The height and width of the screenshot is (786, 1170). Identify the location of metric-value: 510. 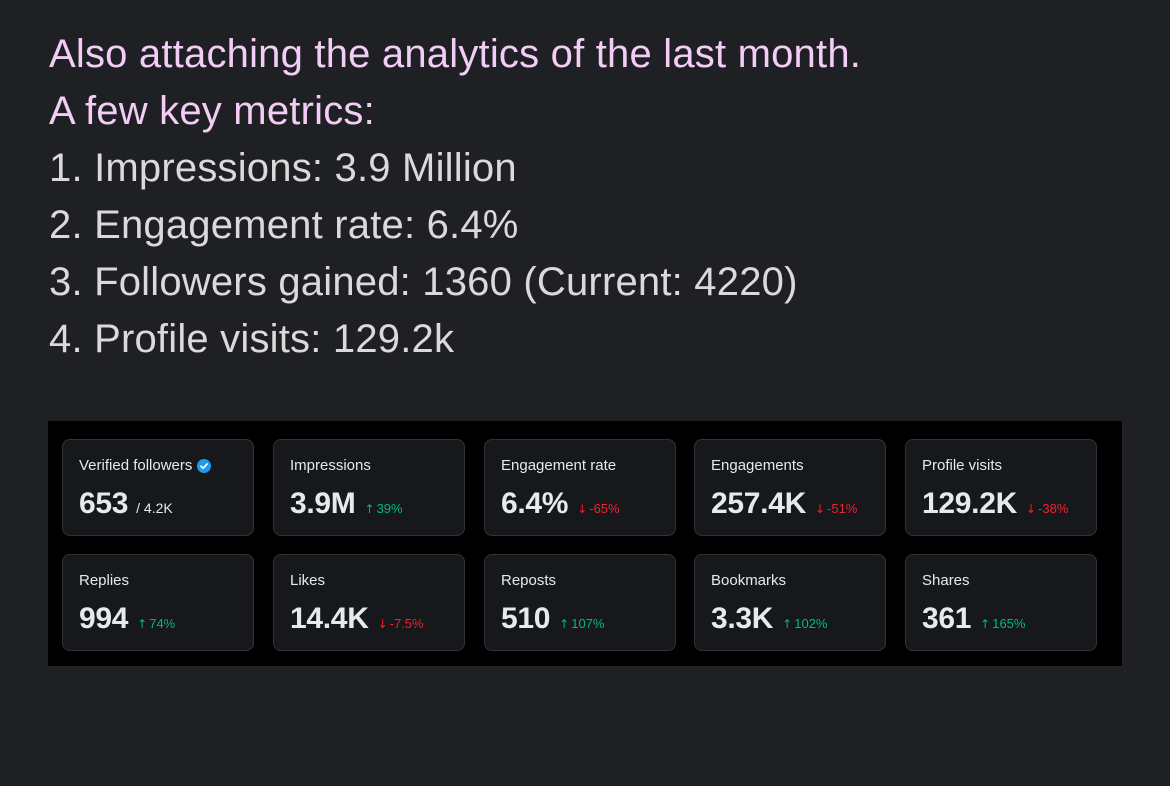
(526, 618).